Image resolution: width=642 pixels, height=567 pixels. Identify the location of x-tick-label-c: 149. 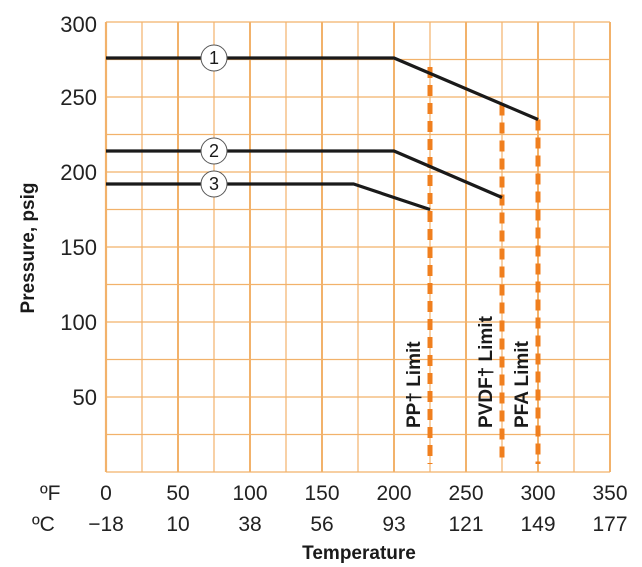
(537, 524).